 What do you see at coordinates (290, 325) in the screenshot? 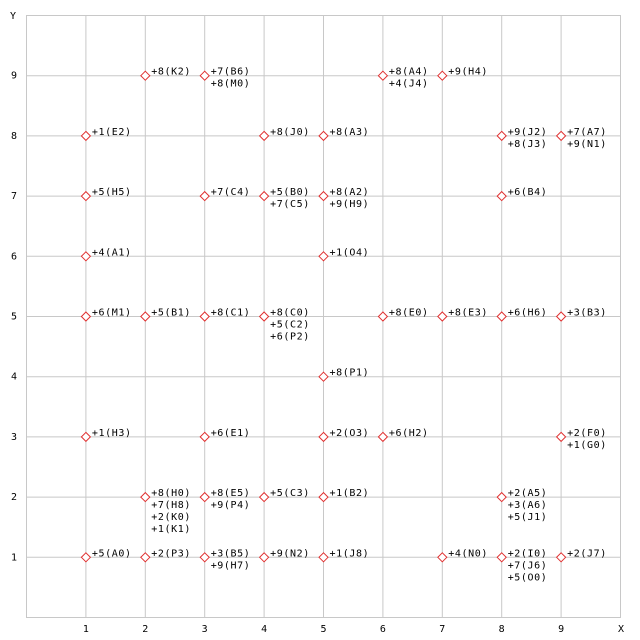
I see `point-label: +5(C2)` at bounding box center [290, 325].